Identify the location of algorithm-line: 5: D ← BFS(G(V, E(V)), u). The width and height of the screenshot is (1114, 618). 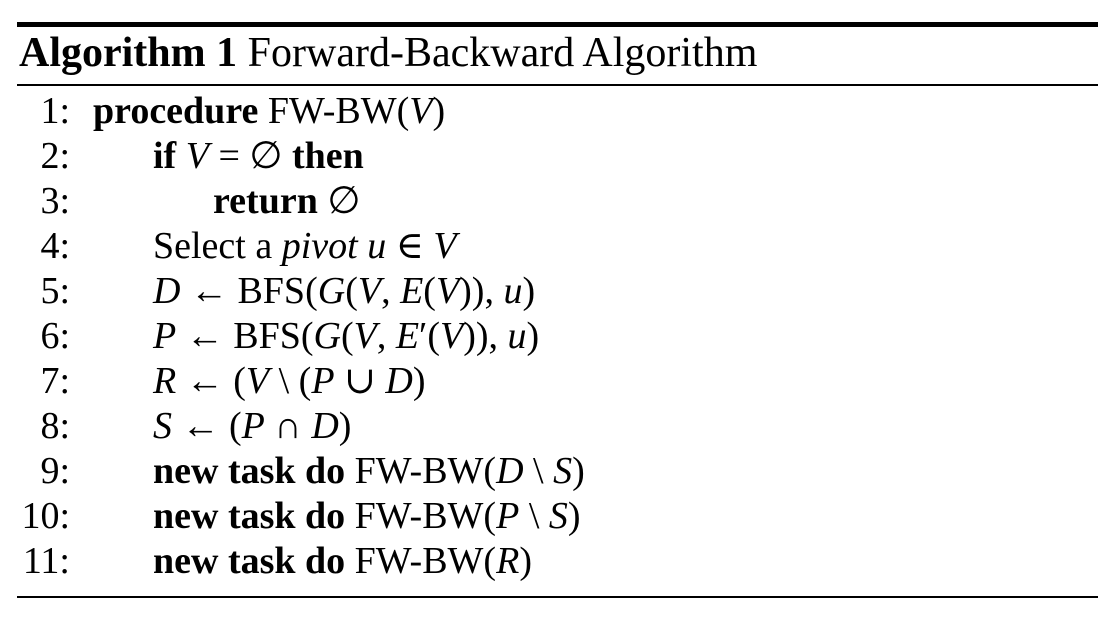
(557, 291).